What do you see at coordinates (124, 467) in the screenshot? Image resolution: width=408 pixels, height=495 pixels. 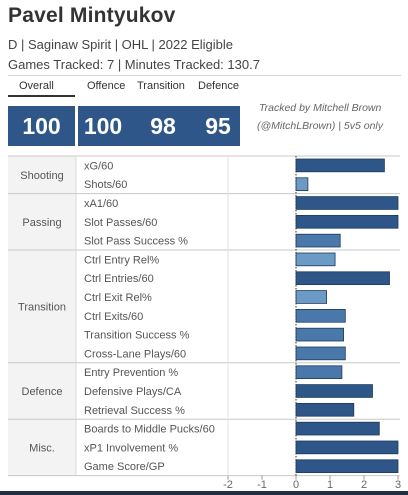 I see `metric-label: Game Score/GP` at bounding box center [124, 467].